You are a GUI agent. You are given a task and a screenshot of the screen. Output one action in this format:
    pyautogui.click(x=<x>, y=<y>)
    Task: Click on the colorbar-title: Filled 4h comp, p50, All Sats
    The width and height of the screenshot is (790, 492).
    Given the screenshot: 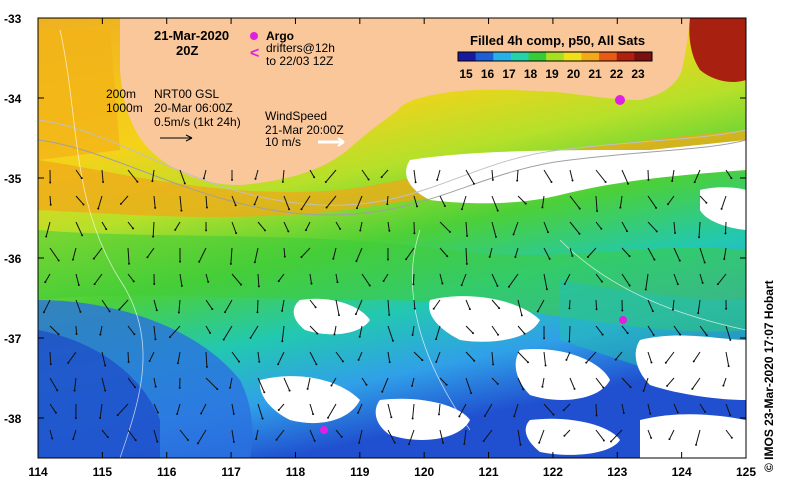 What is the action you would take?
    pyautogui.click(x=557, y=40)
    